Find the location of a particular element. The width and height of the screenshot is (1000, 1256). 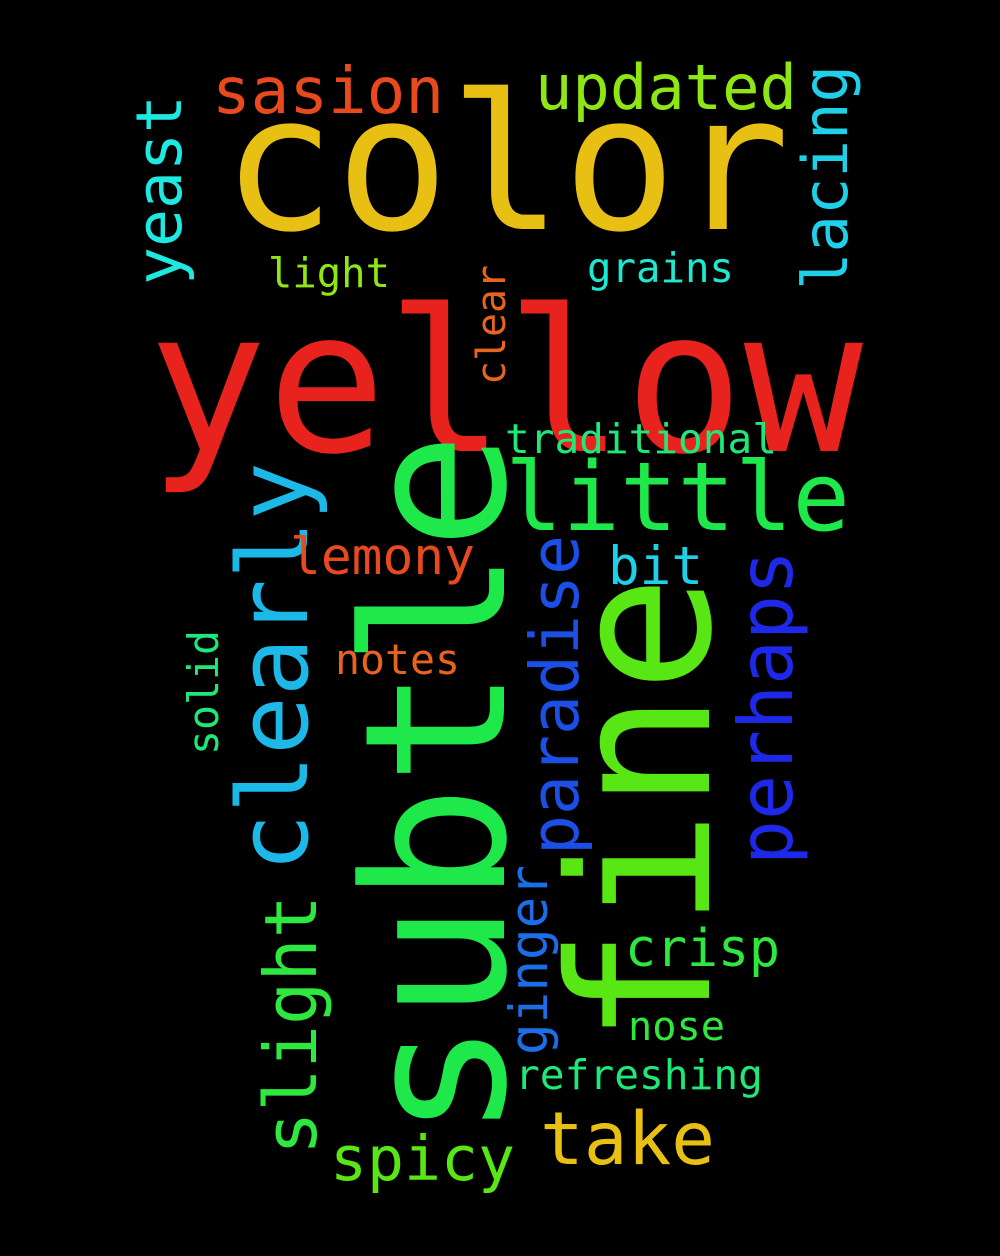

word-light: light is located at coordinates (329, 272).